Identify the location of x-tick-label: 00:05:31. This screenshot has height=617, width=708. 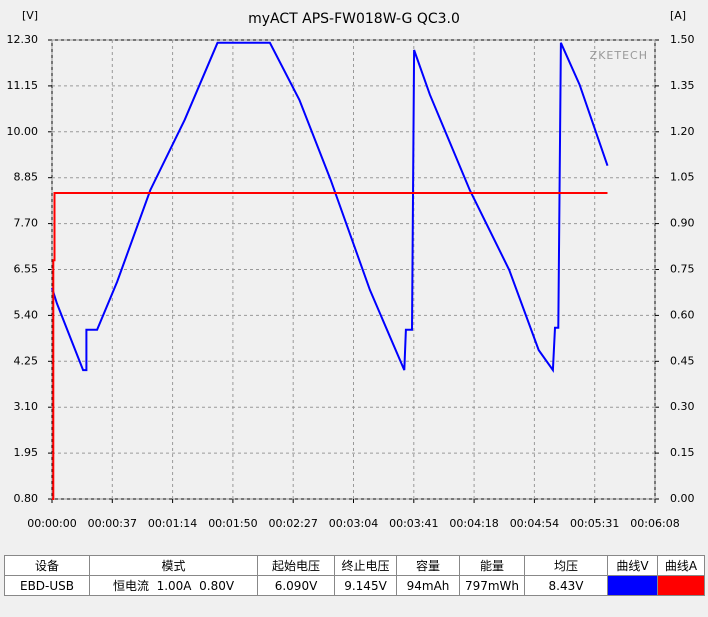
(594, 523).